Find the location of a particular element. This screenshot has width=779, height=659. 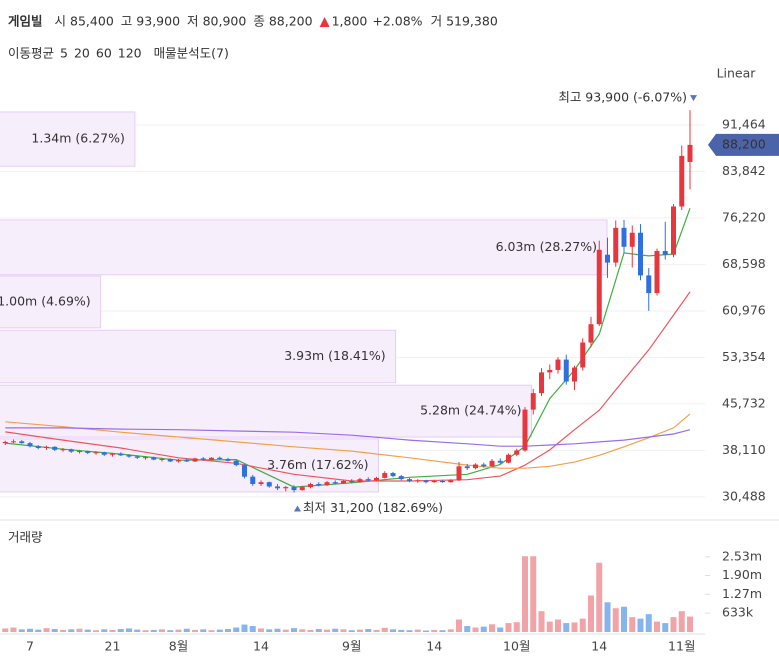

high-annotation: 최고 93,900 (-6.07%) is located at coordinates (622, 97).